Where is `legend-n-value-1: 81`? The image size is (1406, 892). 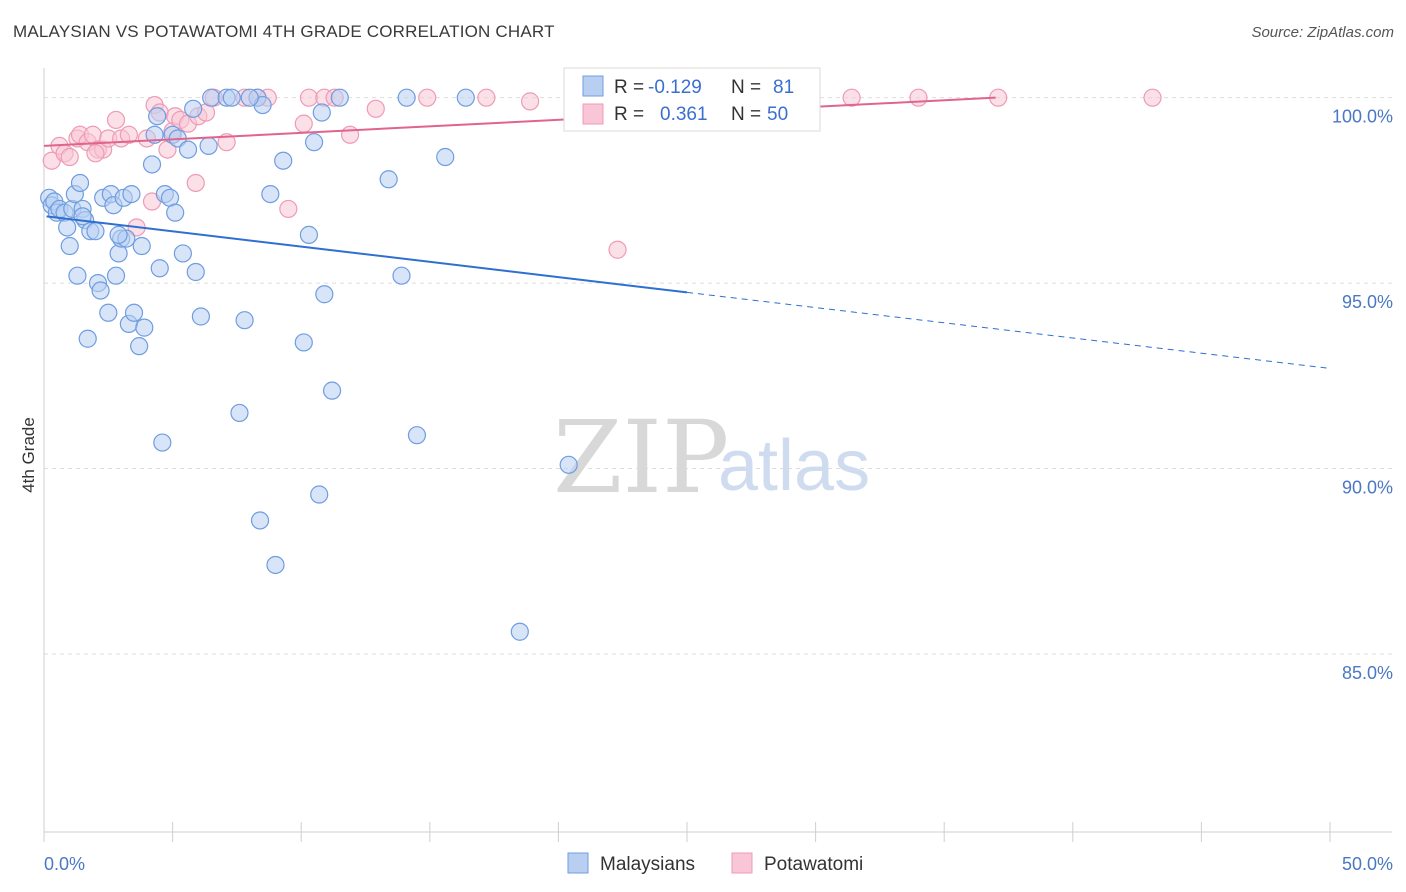 legend-n-value-1: 81 is located at coordinates (783, 87).